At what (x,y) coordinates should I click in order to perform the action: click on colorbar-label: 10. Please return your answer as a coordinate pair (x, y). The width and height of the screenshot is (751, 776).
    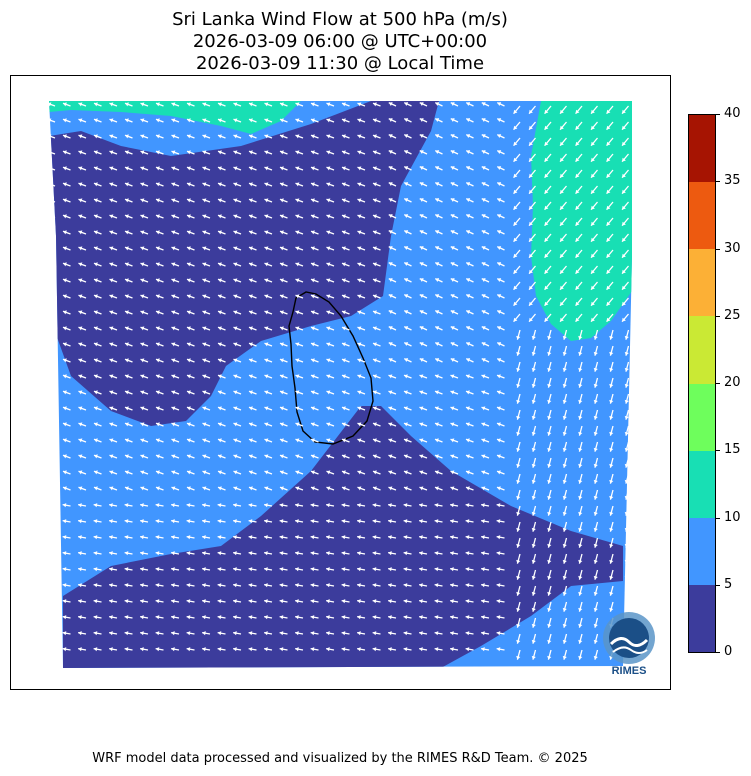
    Looking at the image, I should click on (732, 517).